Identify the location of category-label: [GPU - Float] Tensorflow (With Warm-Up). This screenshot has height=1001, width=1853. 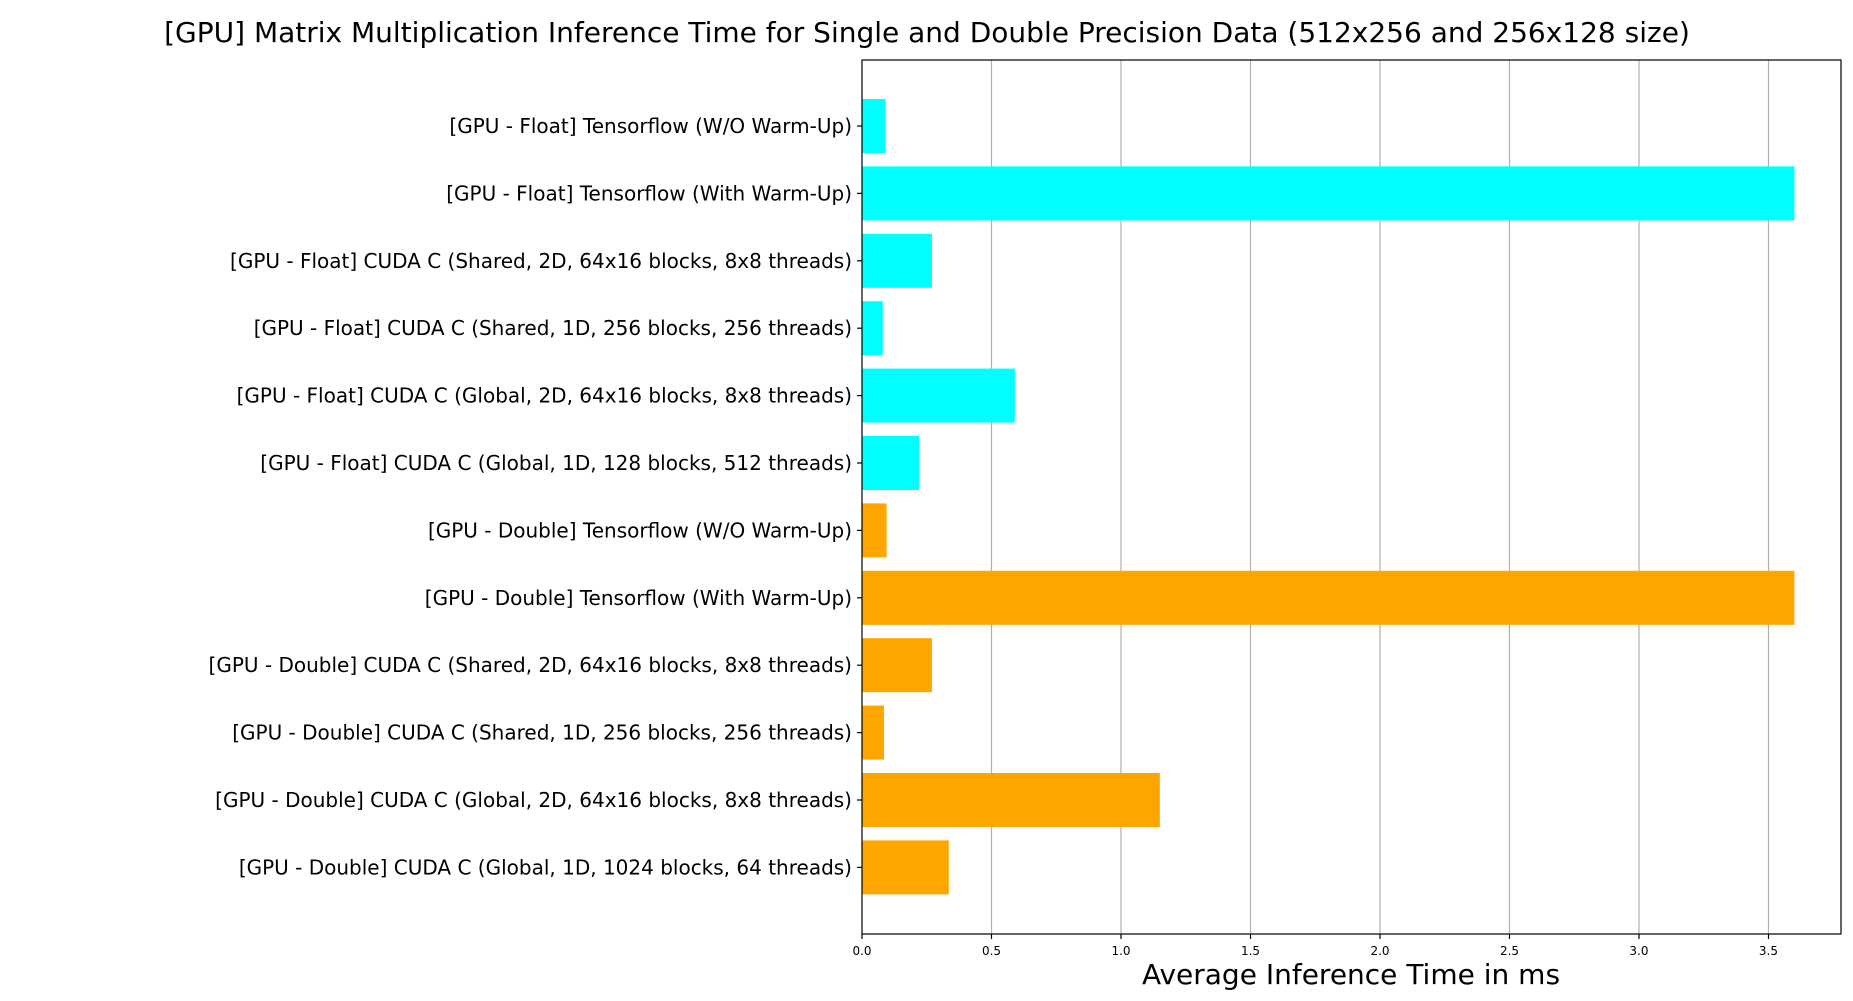
(649, 193).